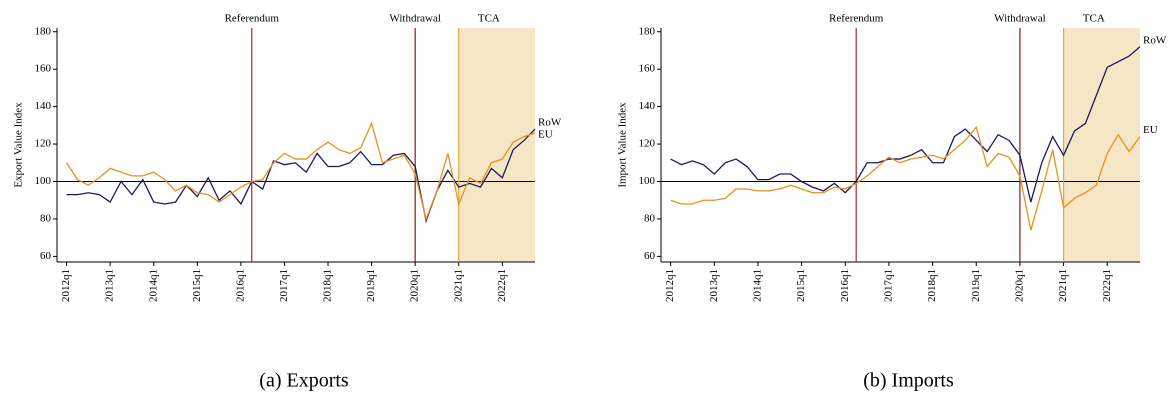 The width and height of the screenshot is (1168, 400). What do you see at coordinates (304, 381) in the screenshot?
I see `caption: (a) Exports` at bounding box center [304, 381].